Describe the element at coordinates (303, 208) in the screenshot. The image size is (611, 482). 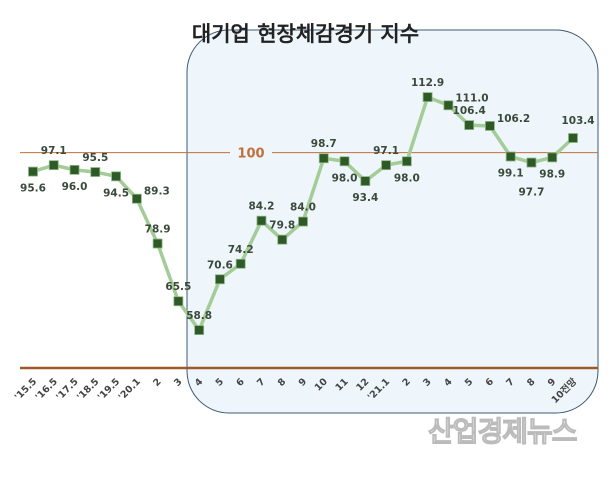
I see `data-label: 84.0` at that location.